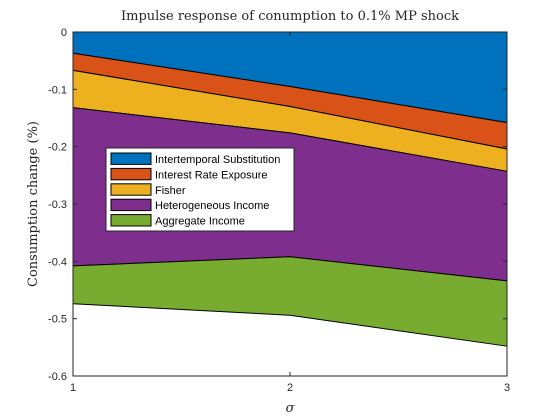 This screenshot has height=420, width=560. Describe the element at coordinates (57, 377) in the screenshot. I see `y-tick-label: -0.6` at that location.